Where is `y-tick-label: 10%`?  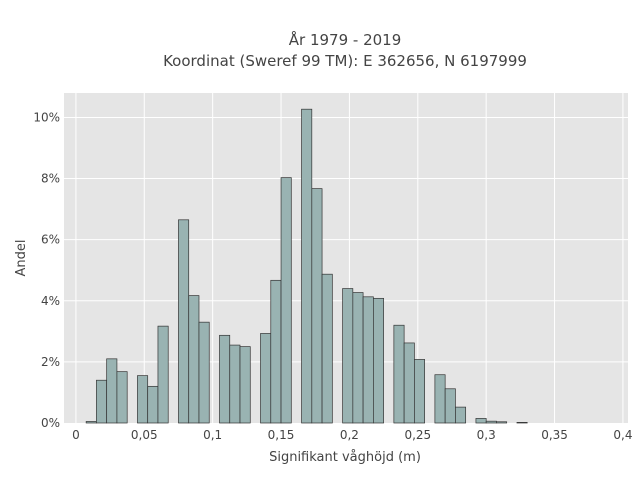 y-tick-label: 10% is located at coordinates (46, 117).